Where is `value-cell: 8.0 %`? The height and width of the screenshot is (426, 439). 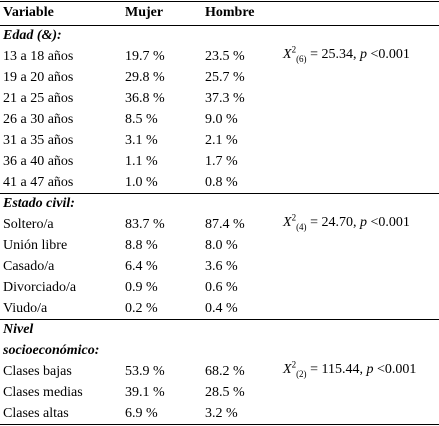 value-cell: 8.0 % is located at coordinates (221, 245).